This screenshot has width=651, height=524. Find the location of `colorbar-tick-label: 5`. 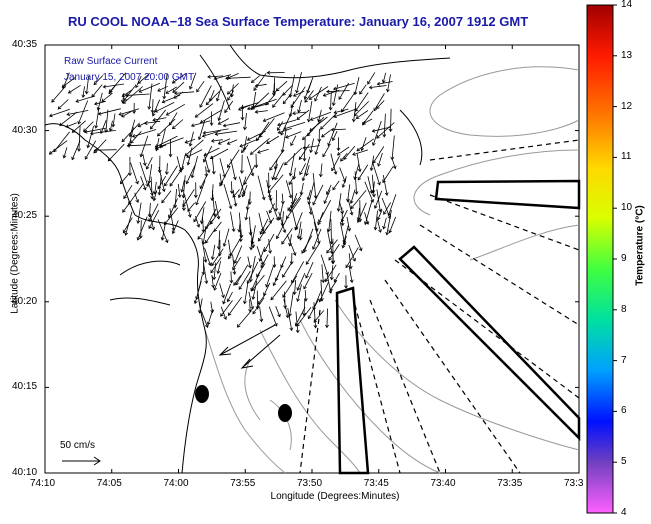

colorbar-tick-label: 5 is located at coordinates (624, 461).